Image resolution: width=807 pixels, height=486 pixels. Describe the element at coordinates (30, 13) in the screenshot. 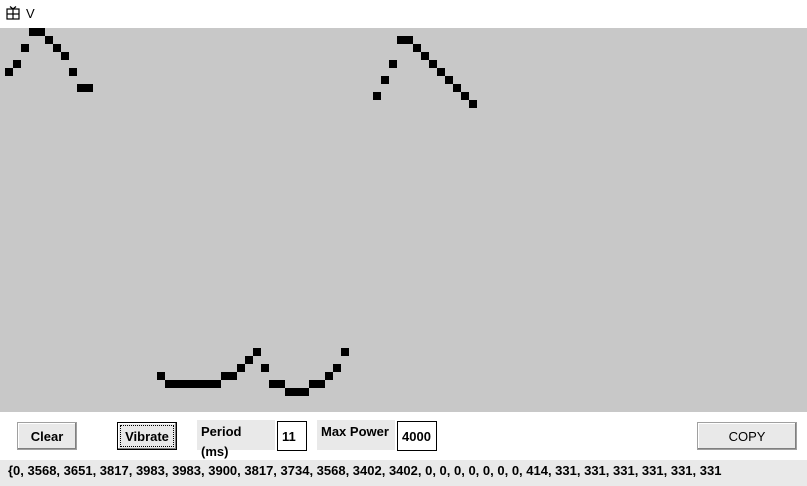

I see `window-title: V` at that location.